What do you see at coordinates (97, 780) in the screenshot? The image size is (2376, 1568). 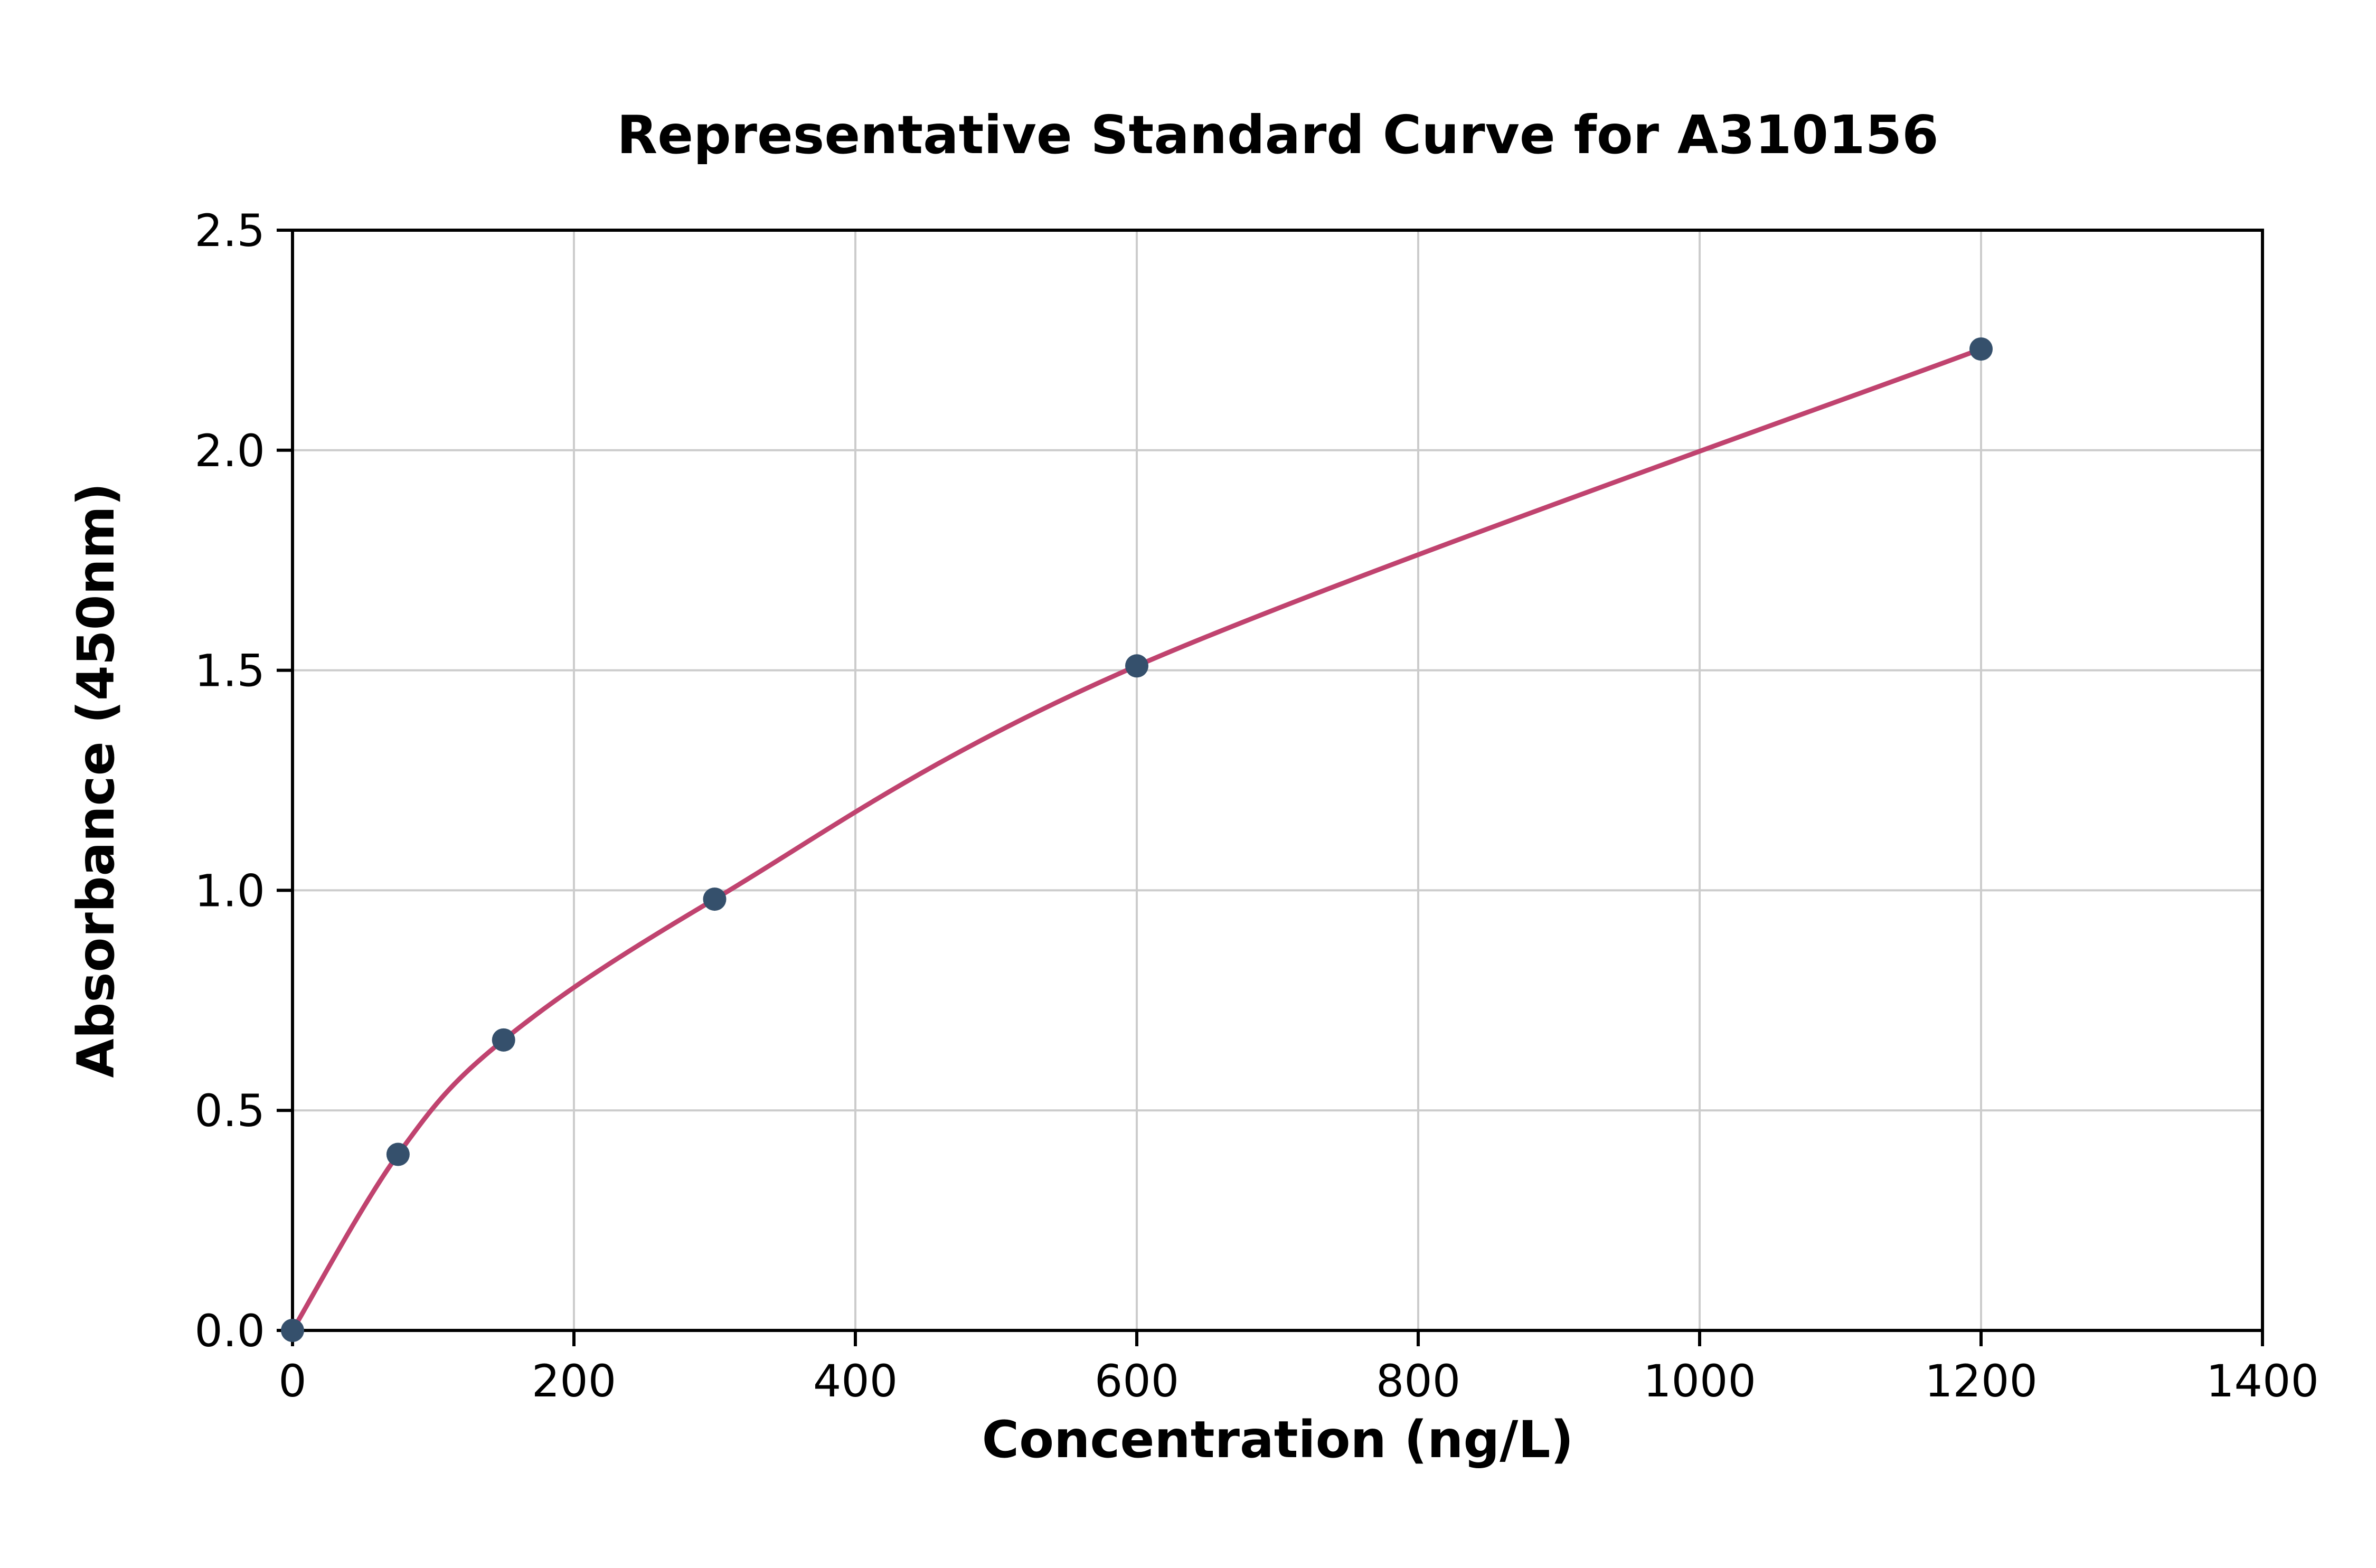 I see `y-axis-label: Absorbance (450nm)` at bounding box center [97, 780].